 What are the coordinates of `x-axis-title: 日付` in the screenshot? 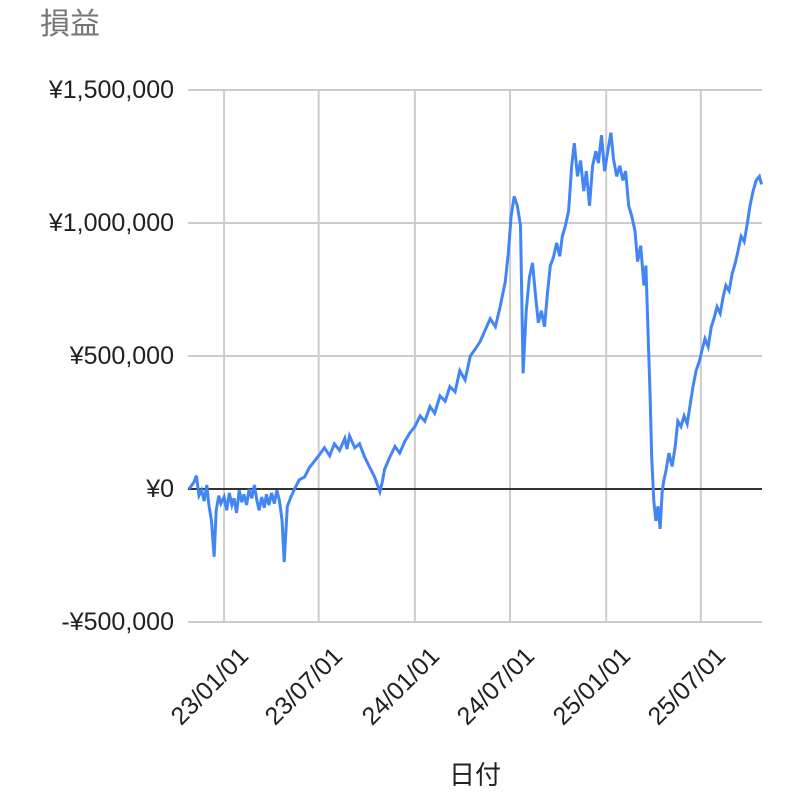 It's located at (474, 775).